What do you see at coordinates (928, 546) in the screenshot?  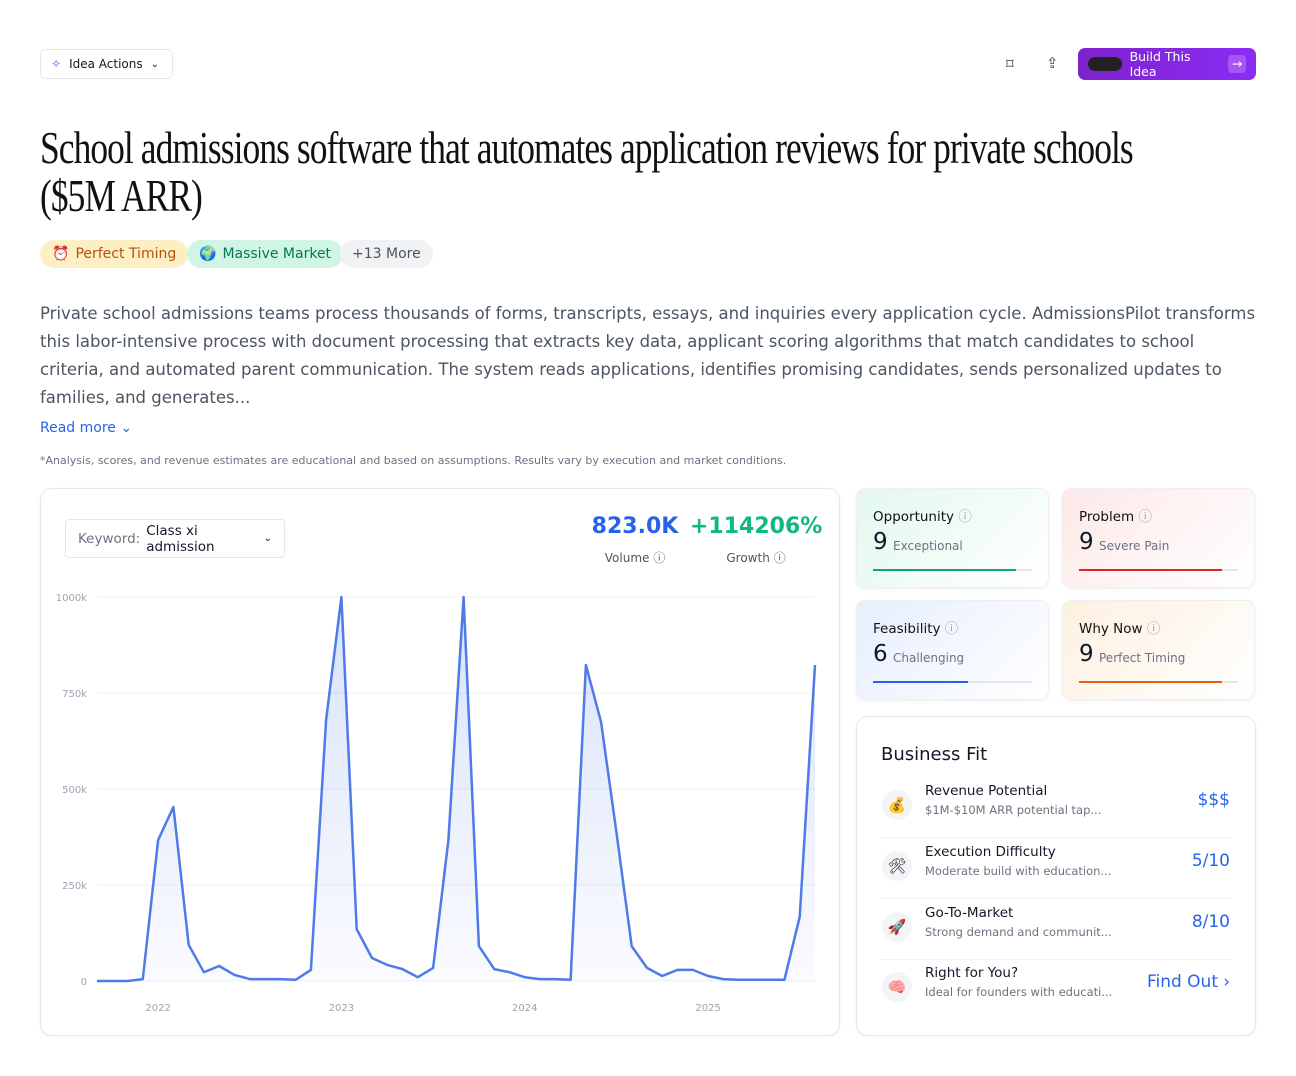 I see `score-label: Exceptional` at bounding box center [928, 546].